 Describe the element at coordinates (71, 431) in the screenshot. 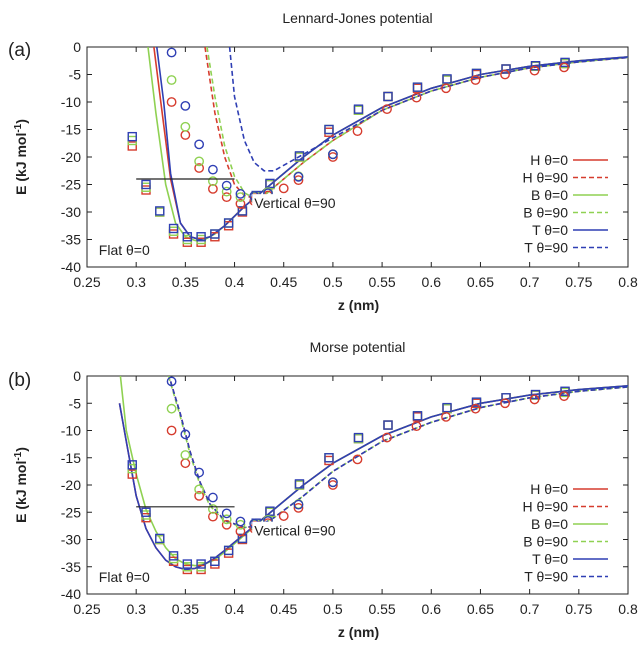

I see `y-tick-label: -10` at that location.